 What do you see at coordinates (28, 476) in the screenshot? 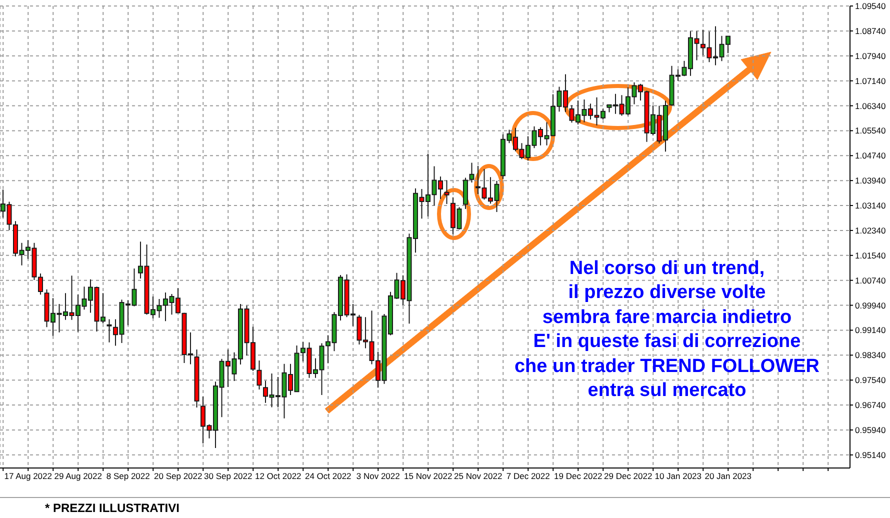
I see `x-tick-label: 17 Aug 2022` at bounding box center [28, 476].